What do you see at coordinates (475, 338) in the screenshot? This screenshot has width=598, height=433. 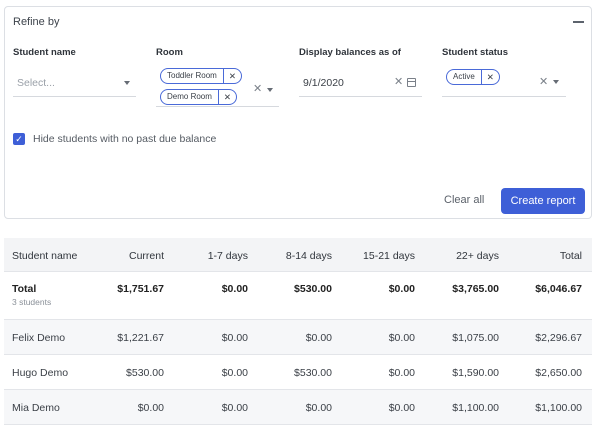 I see `days-22-plus-cell: $1,075.00` at bounding box center [475, 338].